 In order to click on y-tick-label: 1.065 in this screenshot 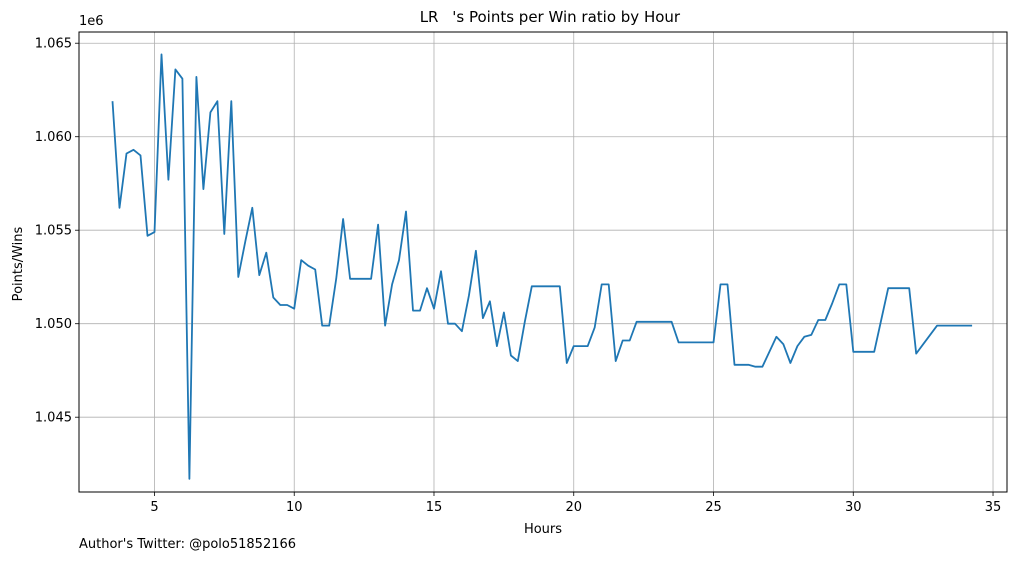, I will do `click(53, 44)`.